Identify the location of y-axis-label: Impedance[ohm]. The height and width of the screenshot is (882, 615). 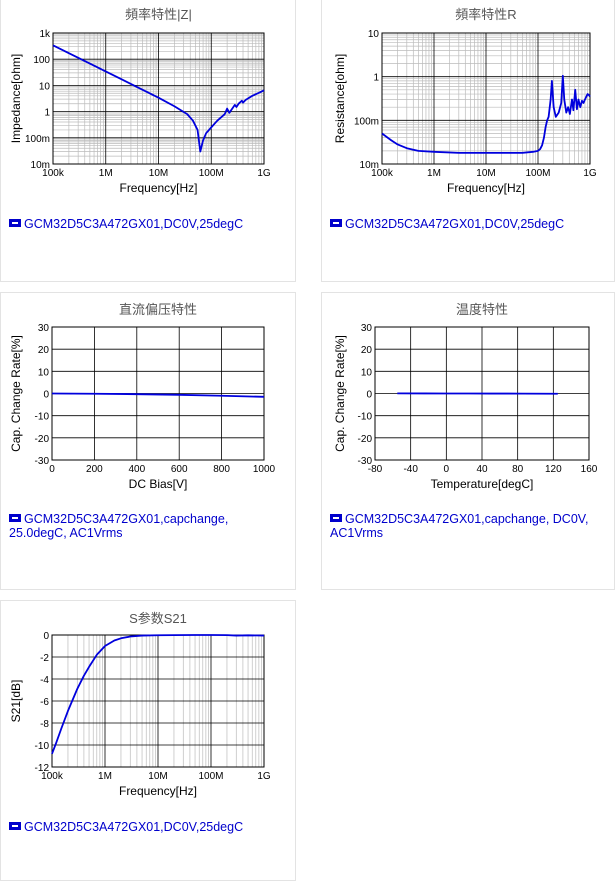
(16, 98).